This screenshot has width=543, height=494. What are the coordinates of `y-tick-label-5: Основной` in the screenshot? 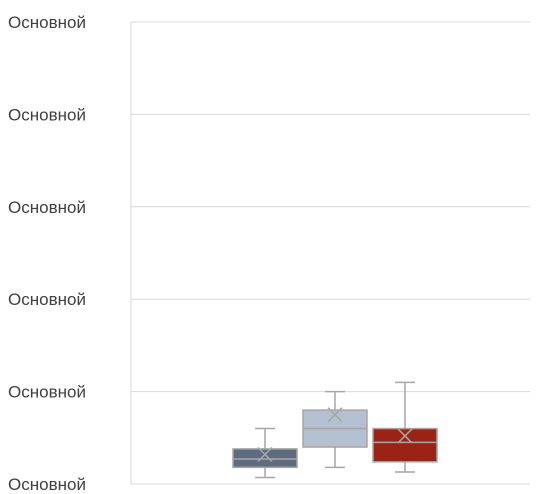 It's located at (47, 22).